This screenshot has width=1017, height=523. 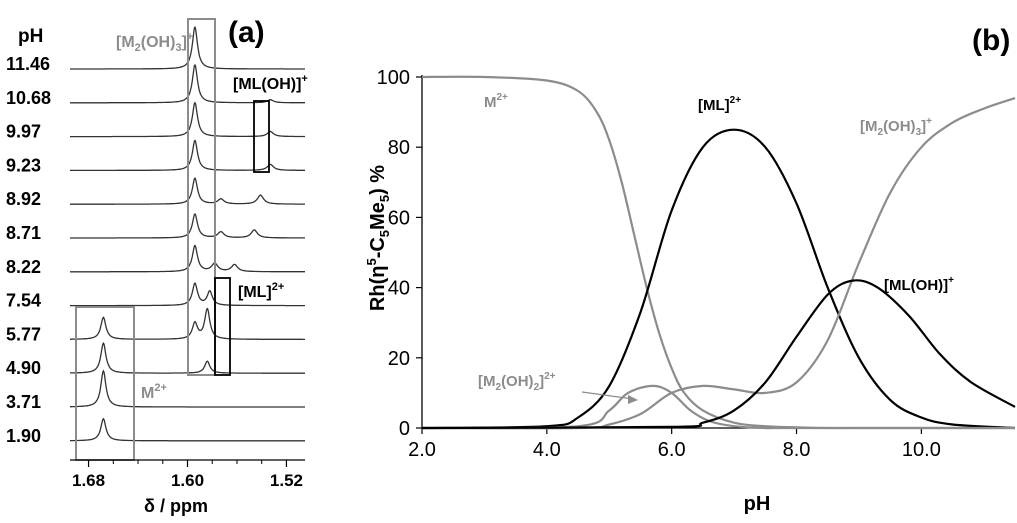 What do you see at coordinates (517, 382) in the screenshot?
I see `curve-label-m2oh2: [M2(OH)2]2+` at bounding box center [517, 382].